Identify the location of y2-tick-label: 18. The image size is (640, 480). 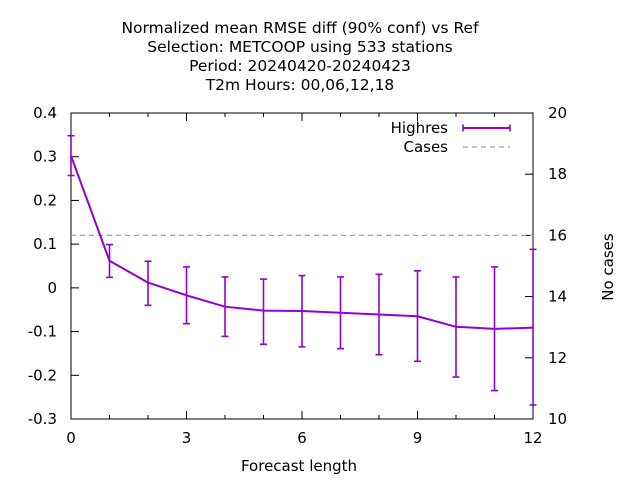
(557, 174).